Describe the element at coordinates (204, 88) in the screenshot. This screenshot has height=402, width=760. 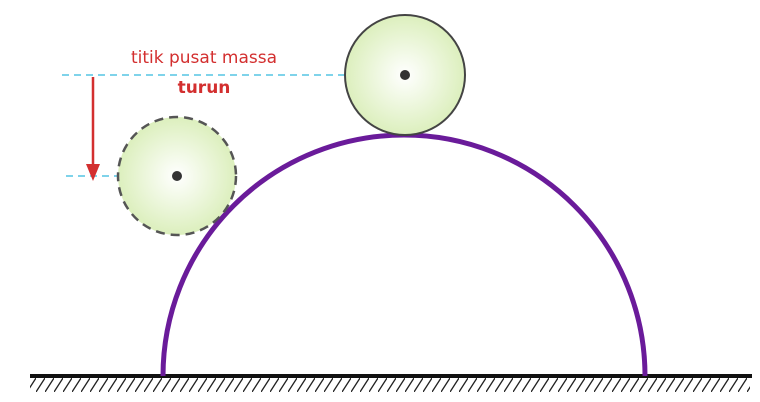
I see `label-descends: turun` at that location.